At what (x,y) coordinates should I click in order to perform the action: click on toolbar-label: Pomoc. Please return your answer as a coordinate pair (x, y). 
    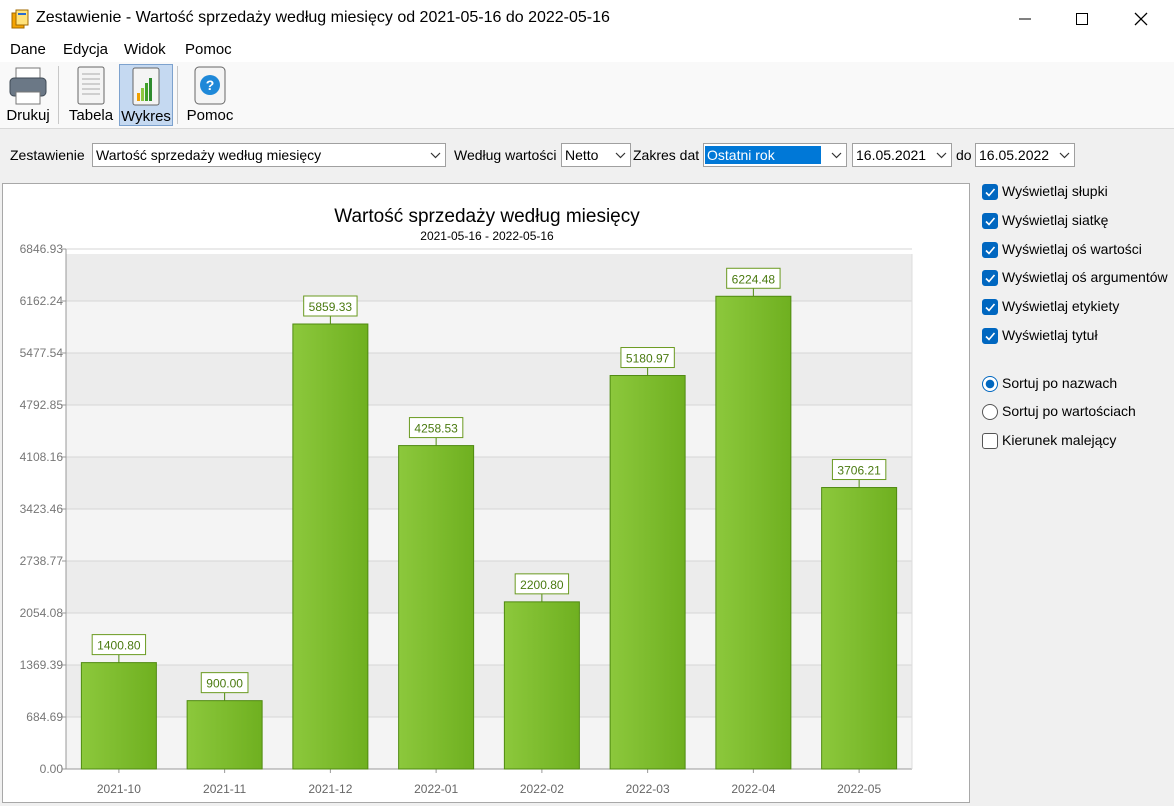
    Looking at the image, I should click on (210, 115).